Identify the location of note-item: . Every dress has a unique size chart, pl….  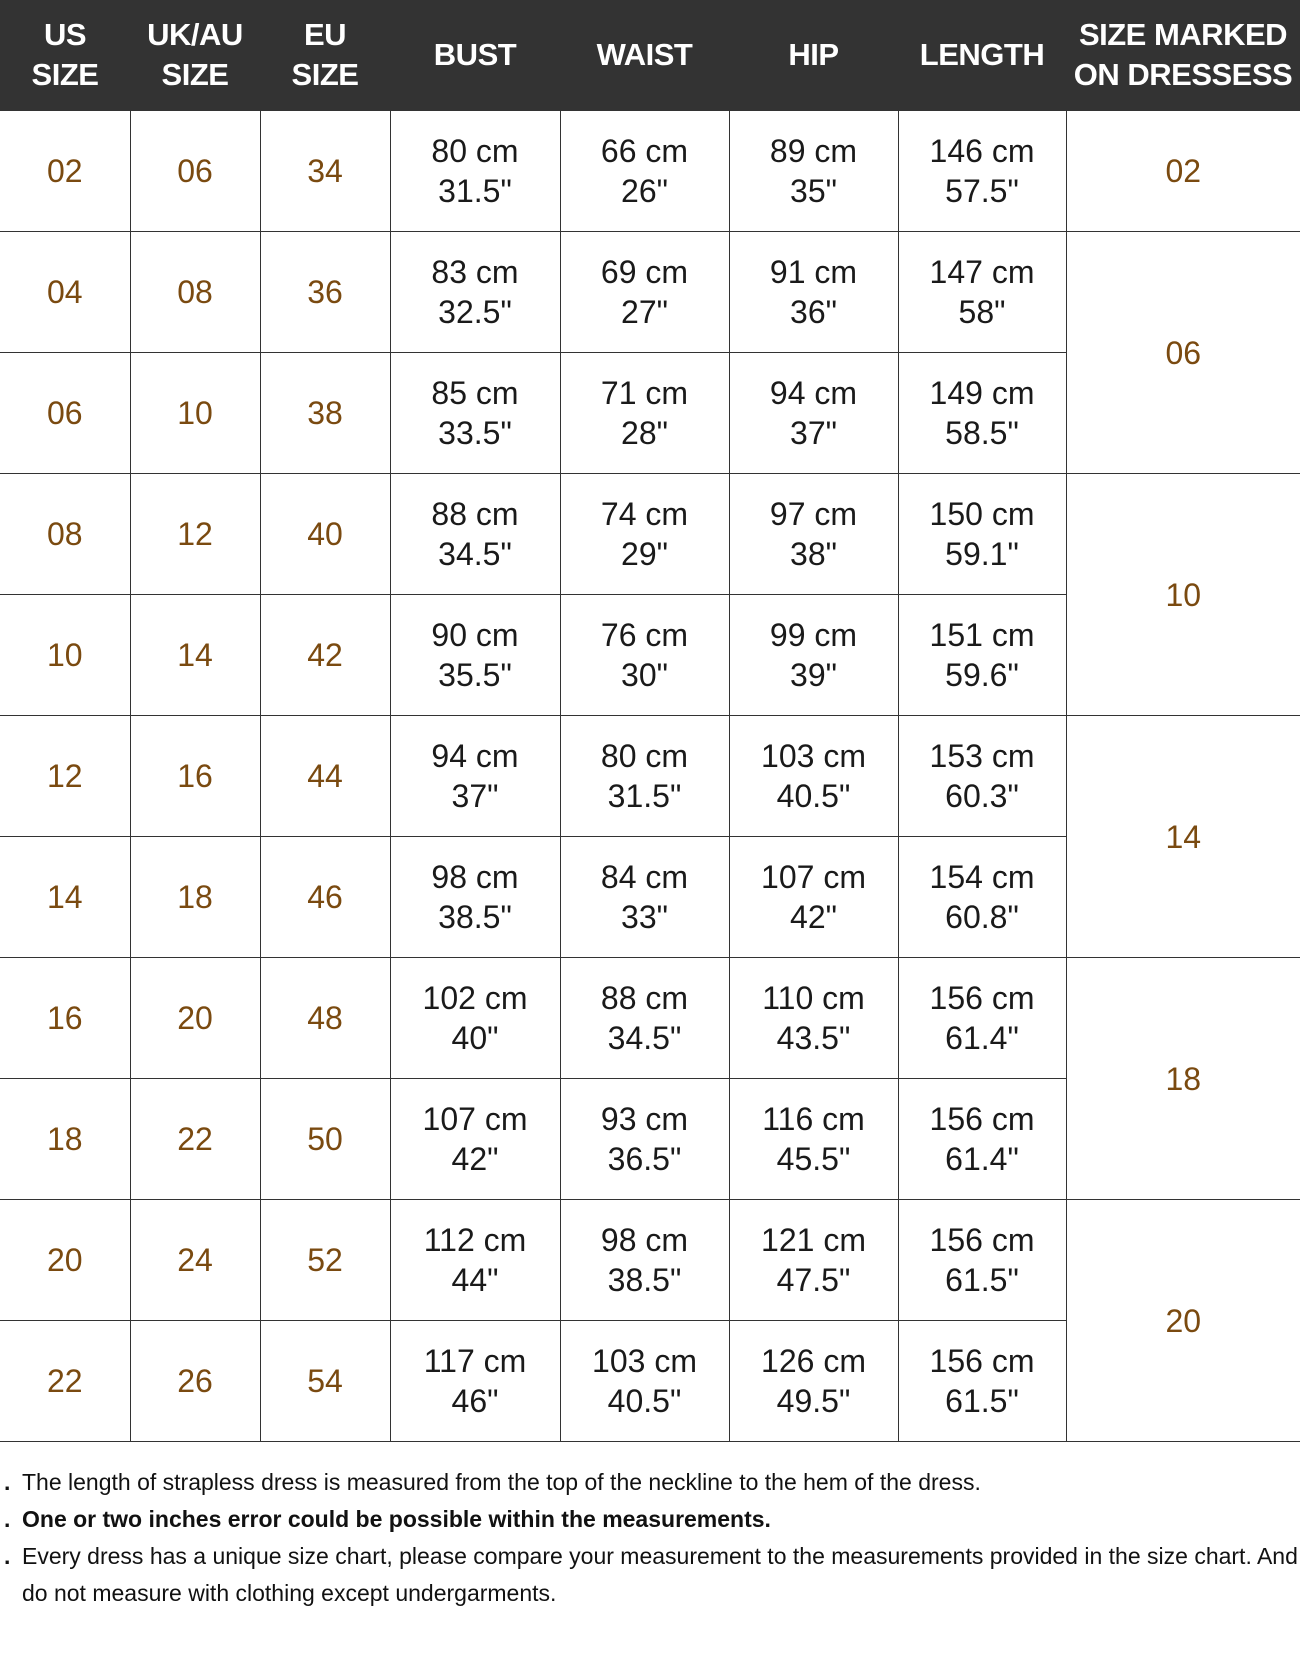
(652, 1575).